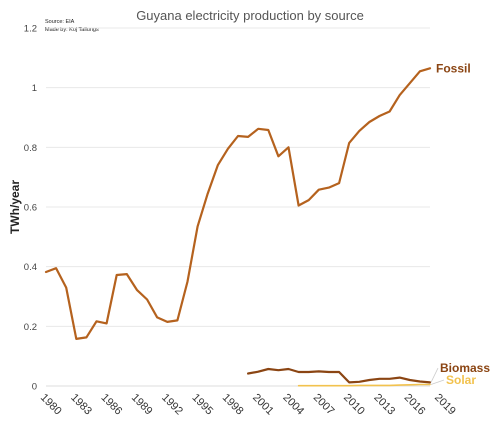 Image resolution: width=500 pixels, height=427 pixels. I want to click on y-tick-label: 0.8, so click(30, 148).